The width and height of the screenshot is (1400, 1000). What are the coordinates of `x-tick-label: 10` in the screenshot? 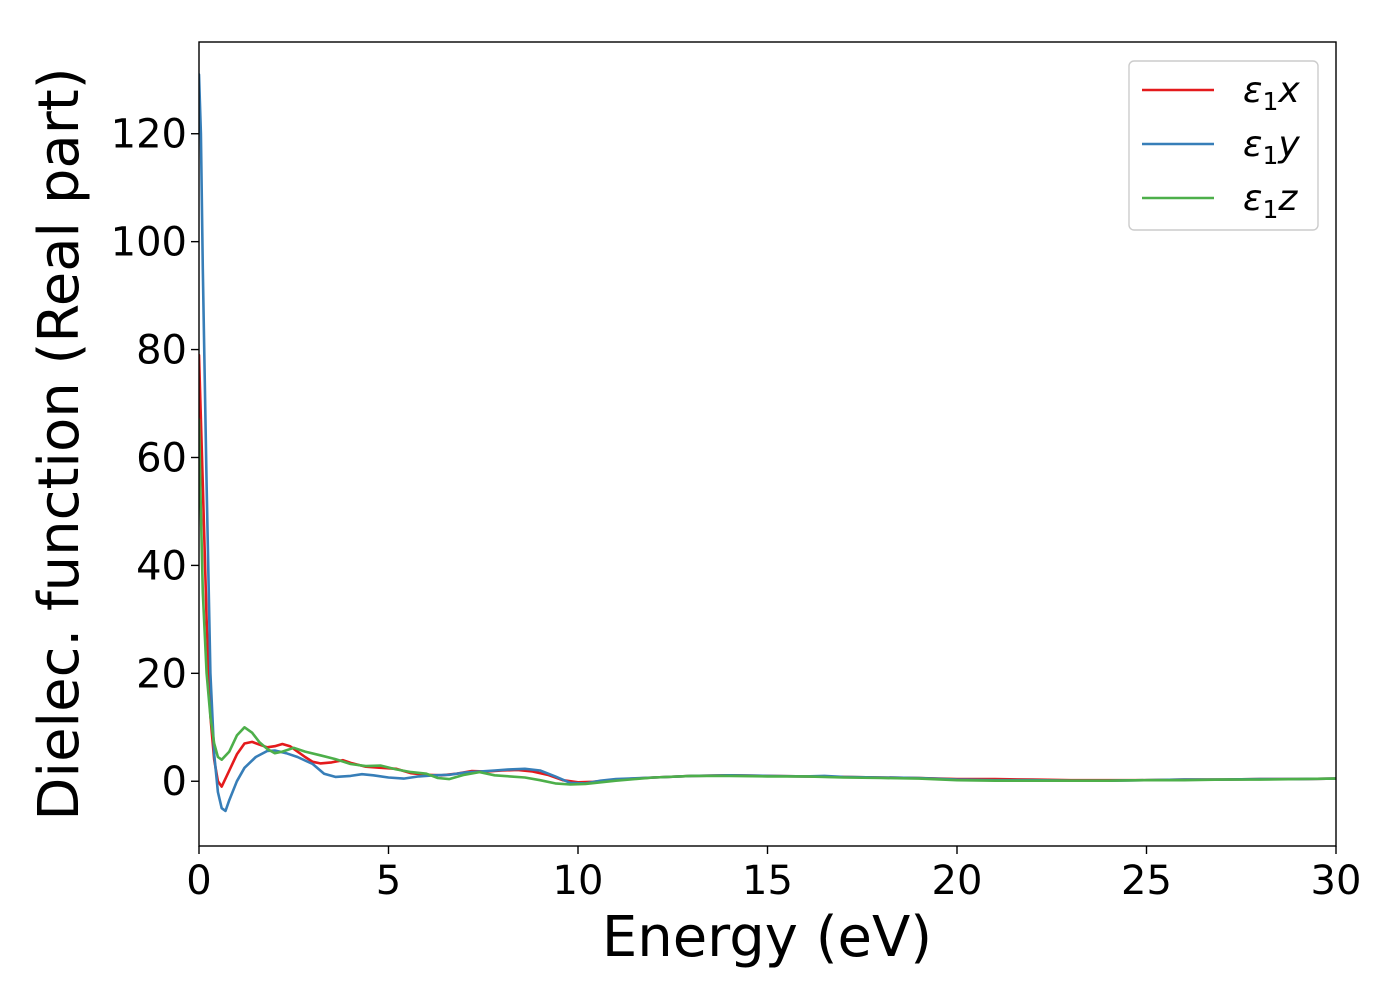 It's located at (578, 881).